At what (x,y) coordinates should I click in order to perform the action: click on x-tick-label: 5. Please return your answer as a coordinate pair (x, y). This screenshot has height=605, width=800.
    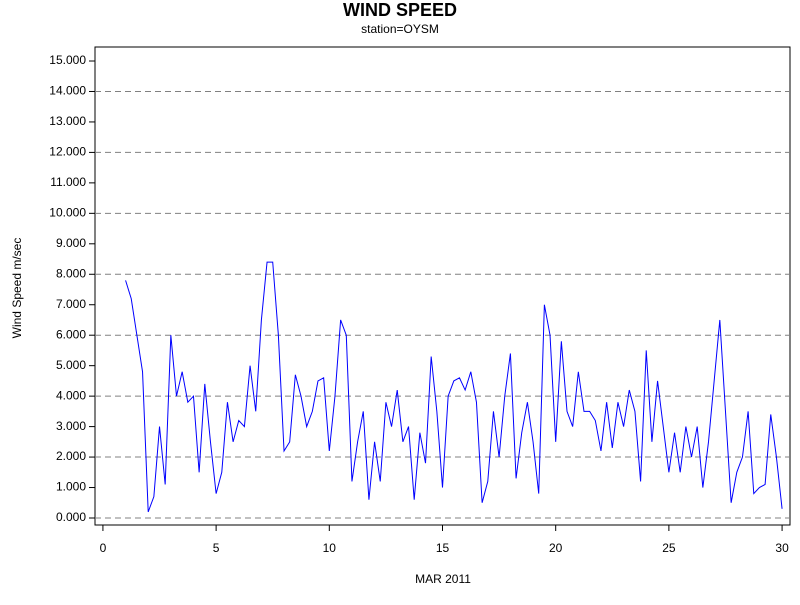
    Looking at the image, I should click on (216, 548).